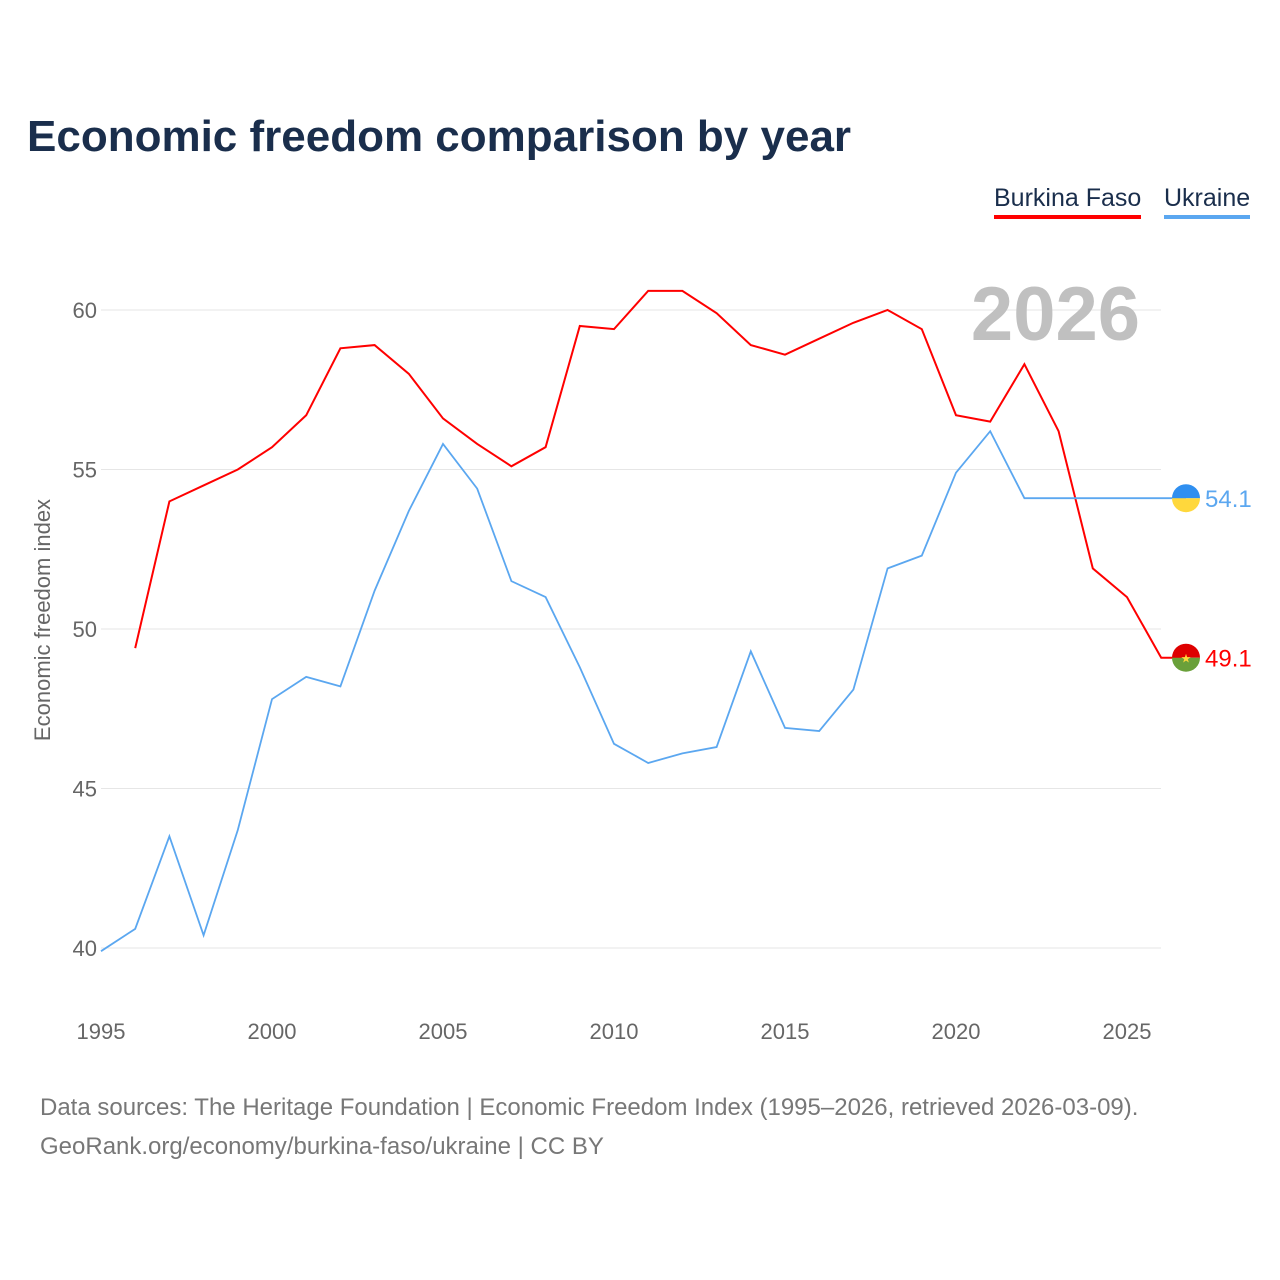  Describe the element at coordinates (785, 1031) in the screenshot. I see `x-tick-label: 2015` at that location.